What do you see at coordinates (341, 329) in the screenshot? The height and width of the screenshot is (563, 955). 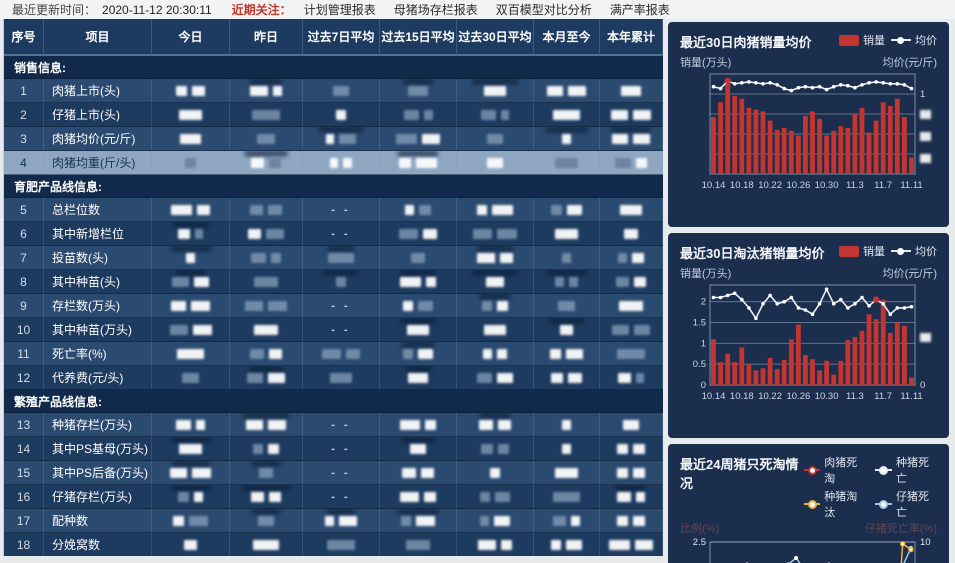 I see `data-cell: - -` at bounding box center [341, 329].